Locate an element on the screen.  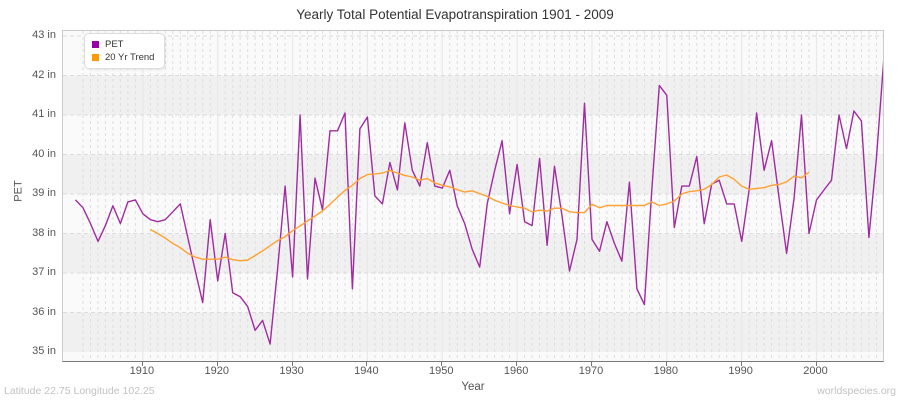
y-tick-label: 39 in is located at coordinates (44, 193).